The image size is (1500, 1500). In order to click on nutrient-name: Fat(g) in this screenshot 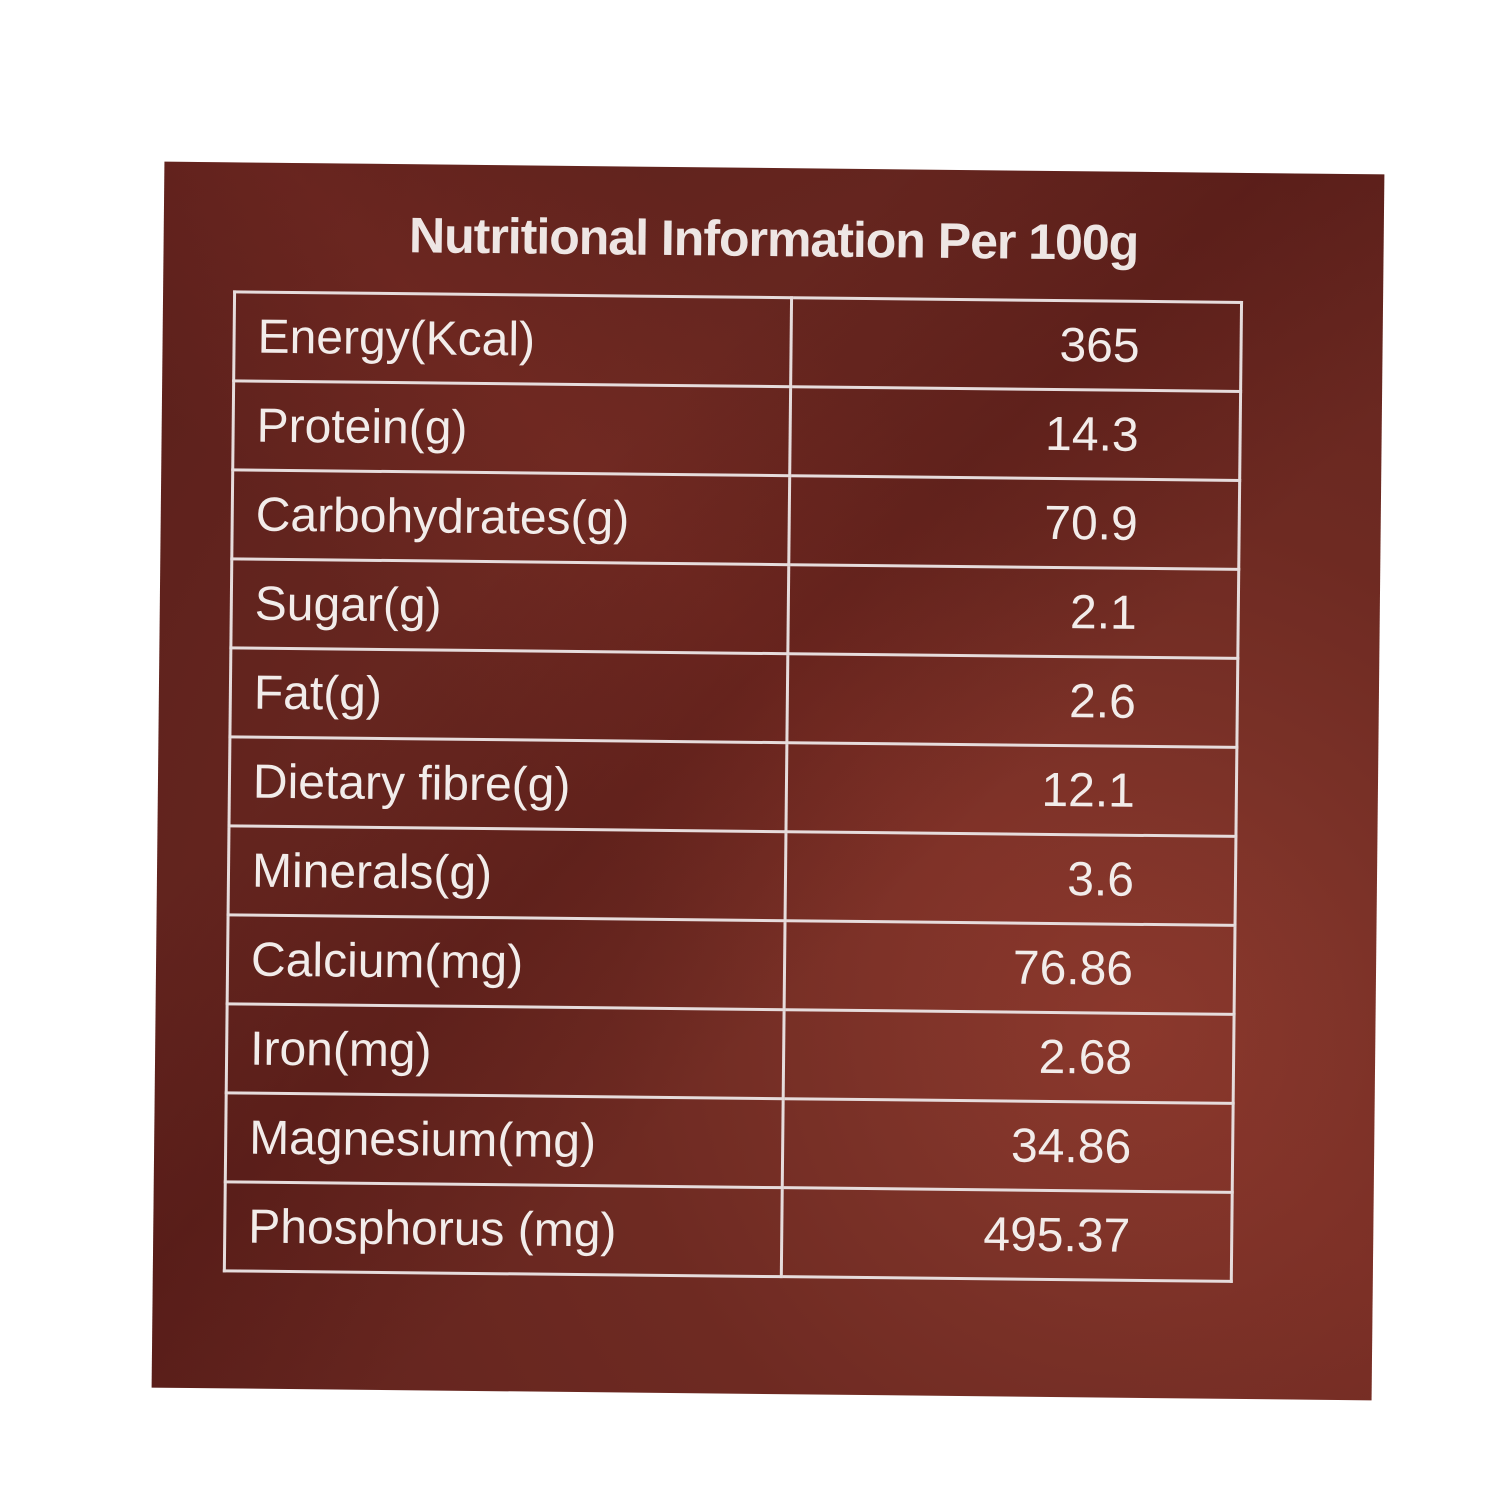, I will do `click(508, 695)`.